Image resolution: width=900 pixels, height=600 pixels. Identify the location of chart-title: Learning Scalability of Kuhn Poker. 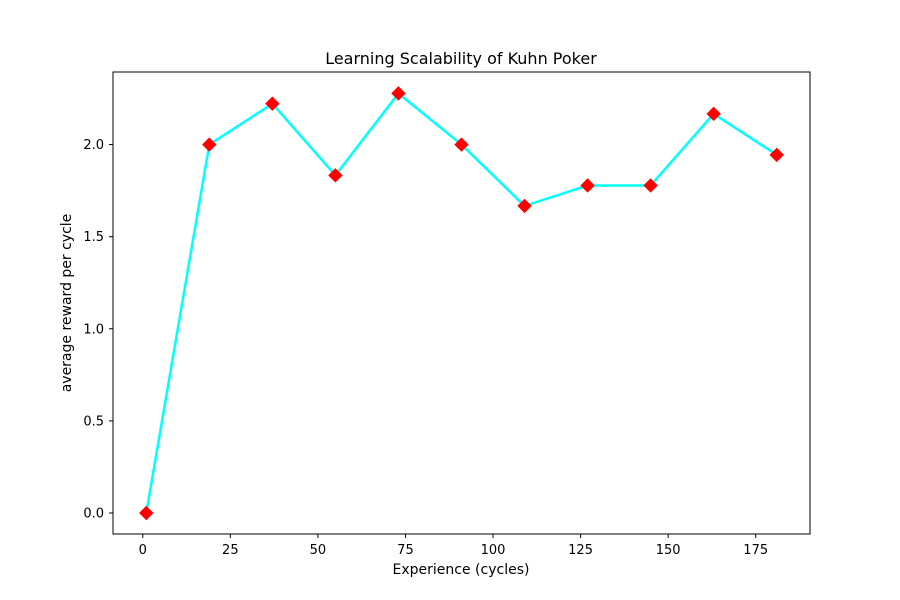
(461, 58).